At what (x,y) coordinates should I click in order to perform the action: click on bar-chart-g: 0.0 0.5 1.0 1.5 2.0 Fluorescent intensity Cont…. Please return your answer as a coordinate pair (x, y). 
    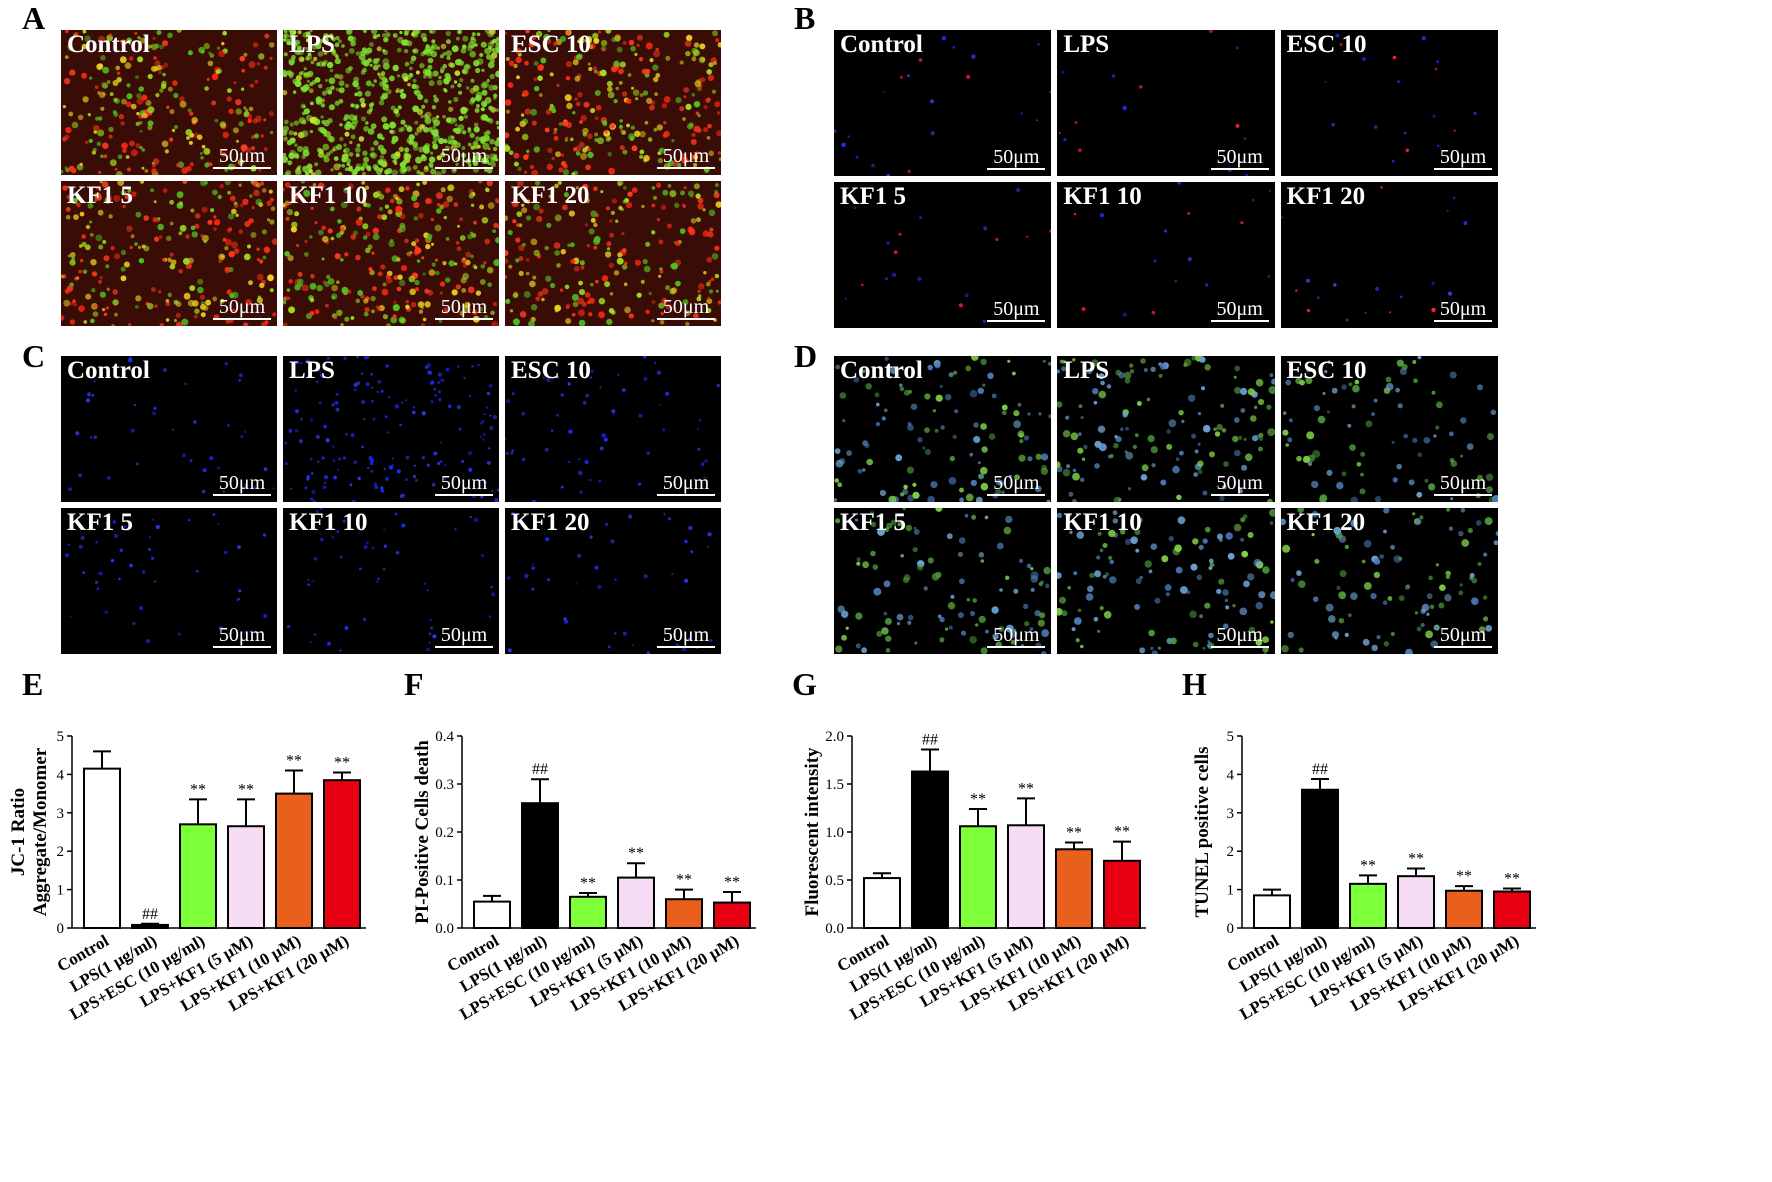
    Looking at the image, I should click on (975, 930).